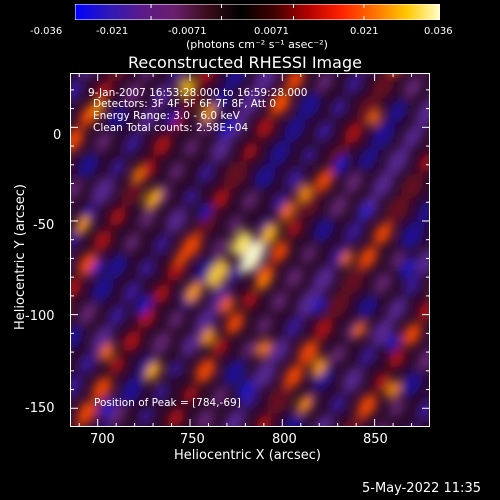 The width and height of the screenshot is (500, 500). Describe the element at coordinates (364, 31) in the screenshot. I see `colorbar-tick-label: 0.021` at that location.